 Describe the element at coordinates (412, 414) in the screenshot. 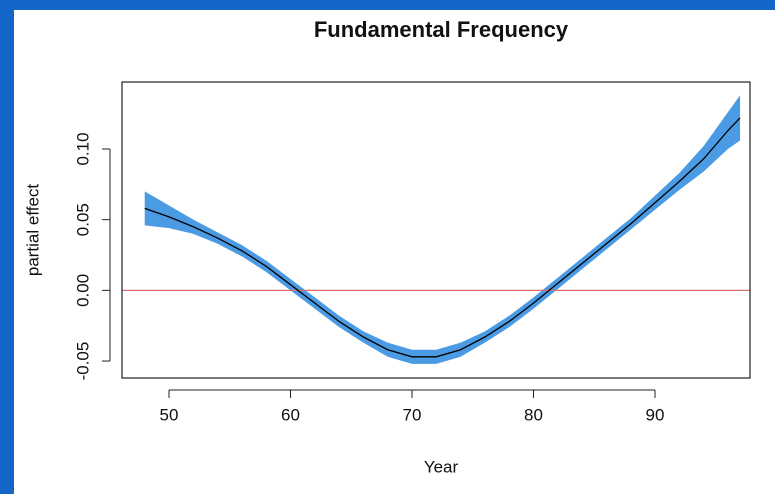

I see `x-tick-label: 70` at that location.